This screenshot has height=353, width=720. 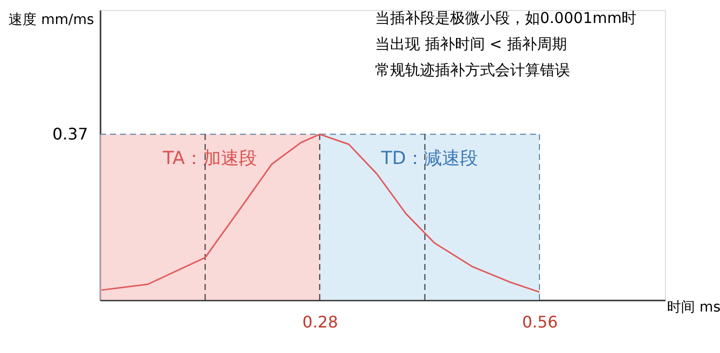 What do you see at coordinates (51, 20) in the screenshot?
I see `text: 速度 mm/ms` at bounding box center [51, 20].